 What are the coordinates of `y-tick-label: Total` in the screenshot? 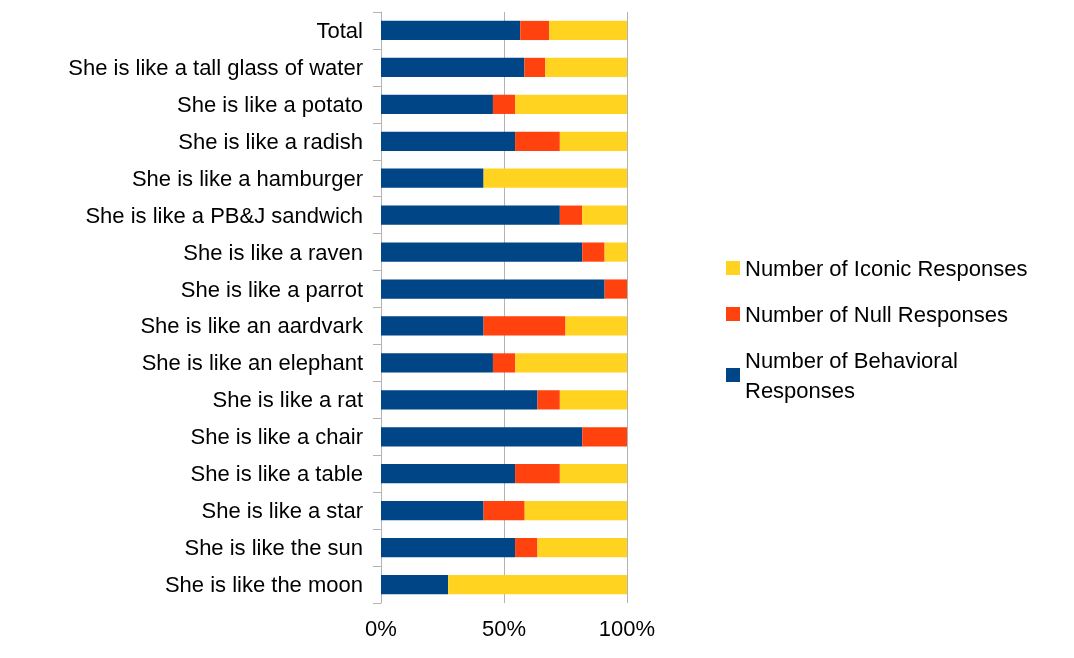 It's located at (339, 30).